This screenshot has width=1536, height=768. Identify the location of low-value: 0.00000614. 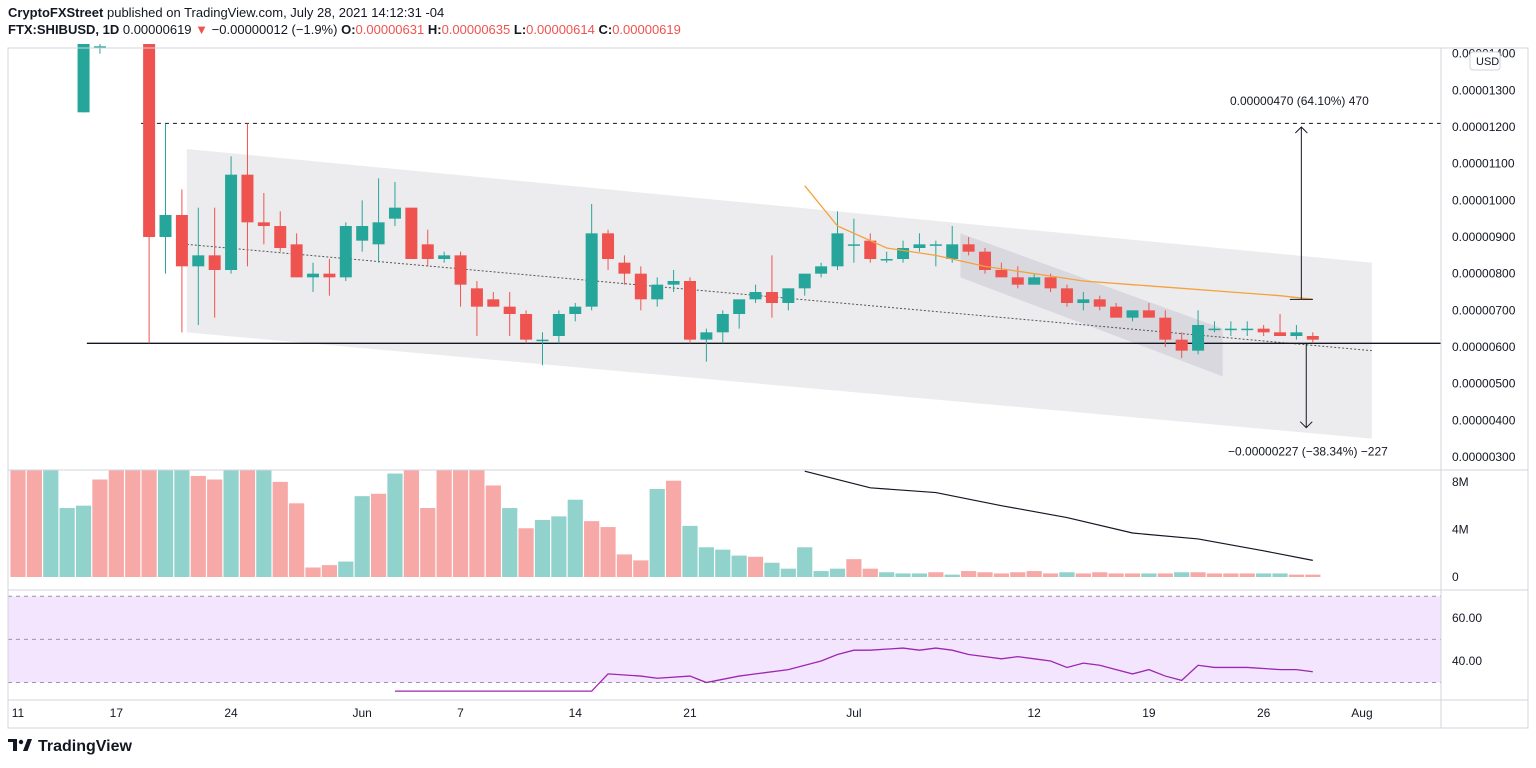
(560, 29).